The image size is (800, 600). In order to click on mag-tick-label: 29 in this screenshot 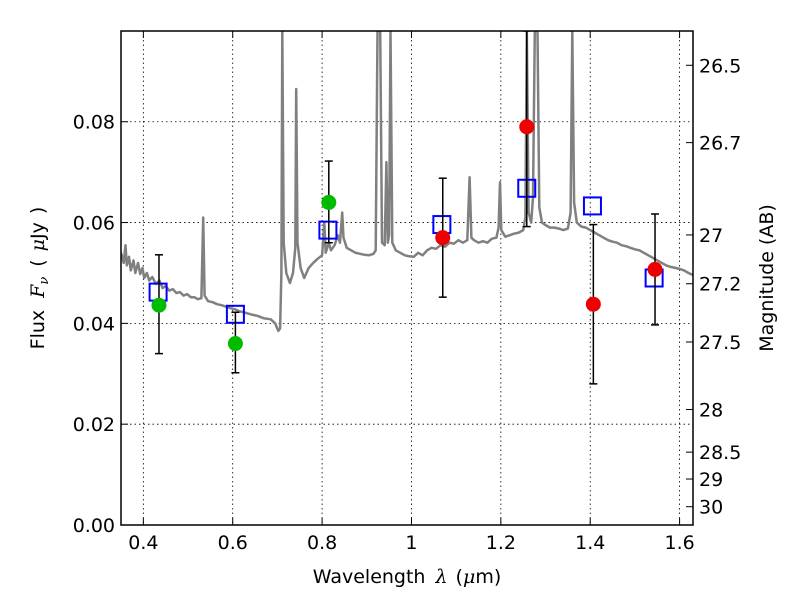, I will do `click(711, 480)`.